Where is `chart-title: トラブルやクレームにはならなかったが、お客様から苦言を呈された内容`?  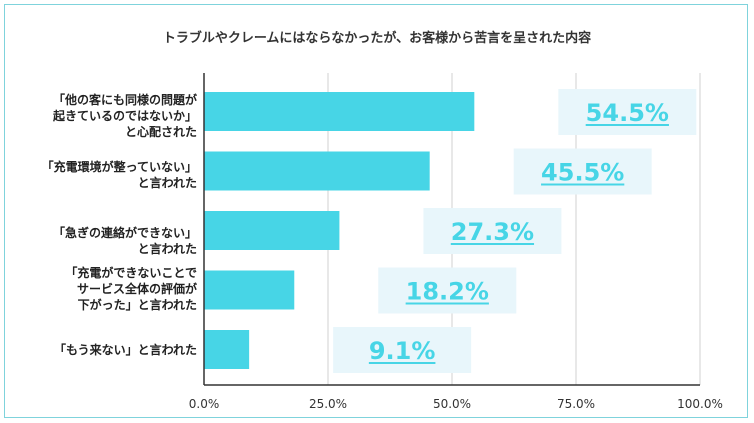
chart-title: トラブルやクレームにはならなかったが、お客様から苦言を呈された内容 is located at coordinates (377, 38).